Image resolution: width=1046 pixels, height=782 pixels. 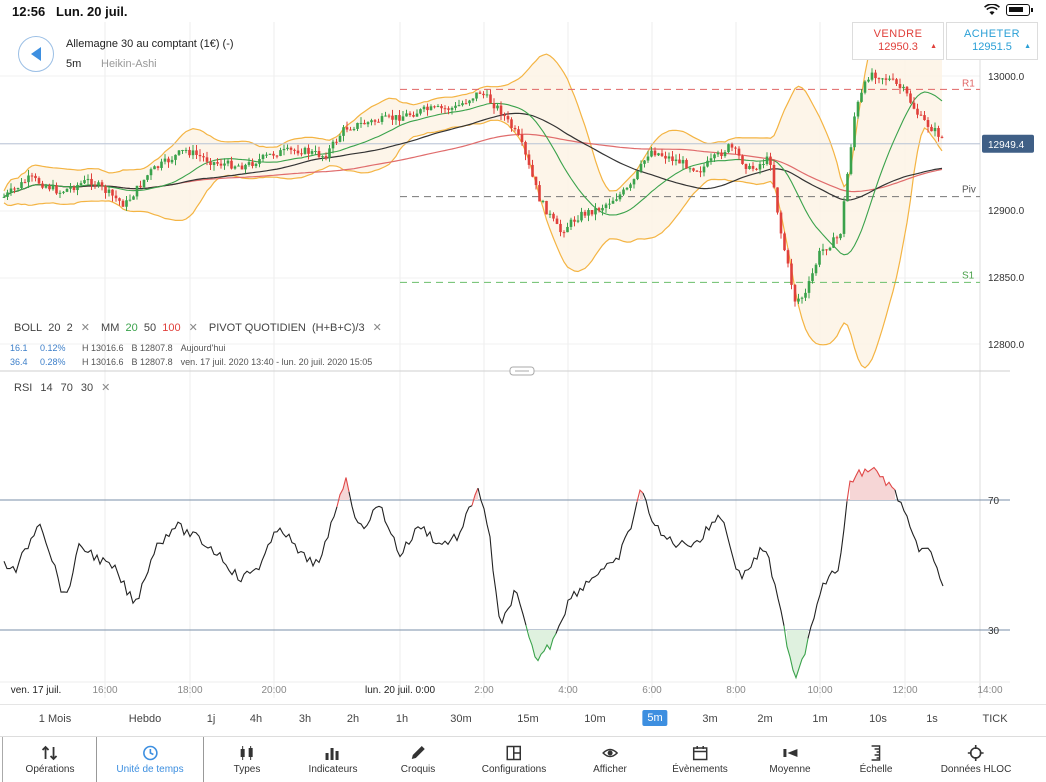 I want to click on timeframe-1h: 1h, so click(x=402, y=719).